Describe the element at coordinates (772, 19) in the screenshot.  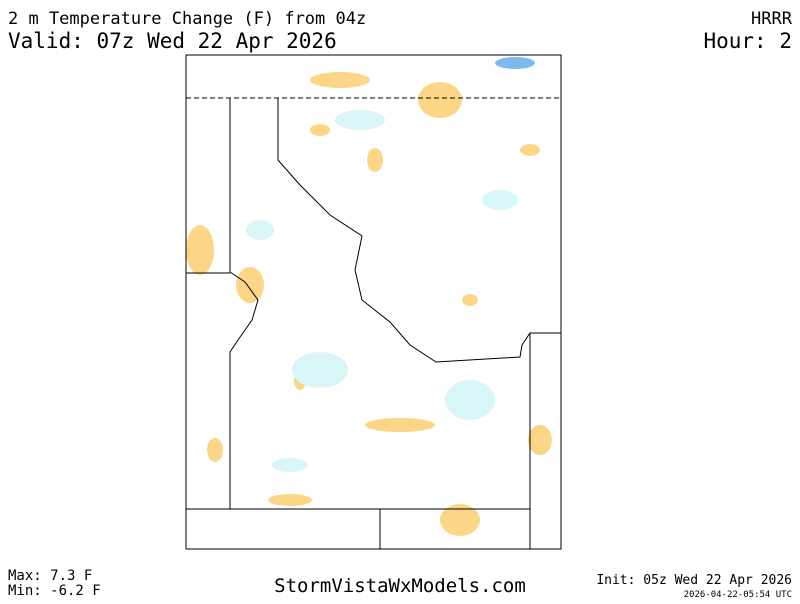
I see `model: HRRR` at that location.